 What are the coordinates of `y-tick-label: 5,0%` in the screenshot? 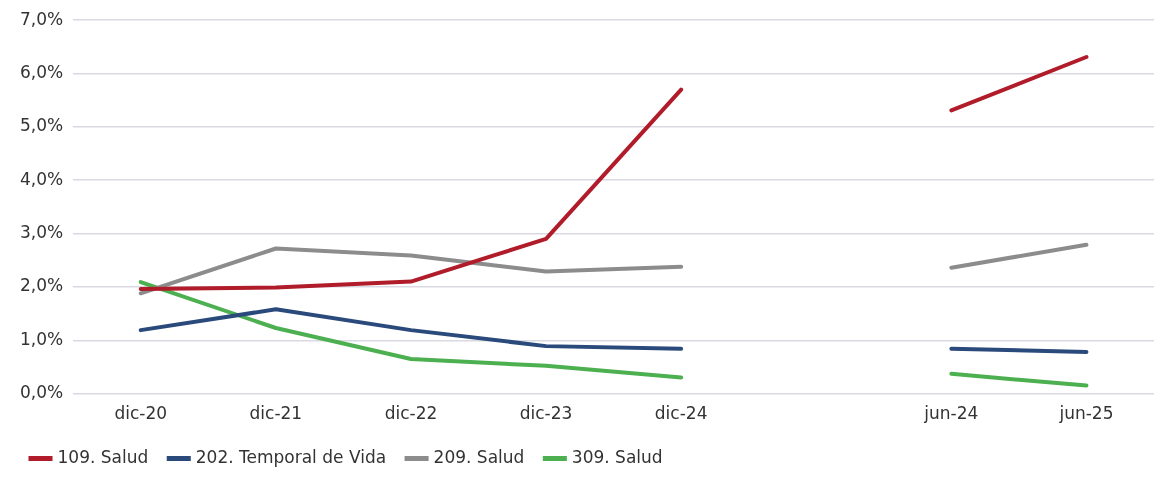 It's located at (41, 125).